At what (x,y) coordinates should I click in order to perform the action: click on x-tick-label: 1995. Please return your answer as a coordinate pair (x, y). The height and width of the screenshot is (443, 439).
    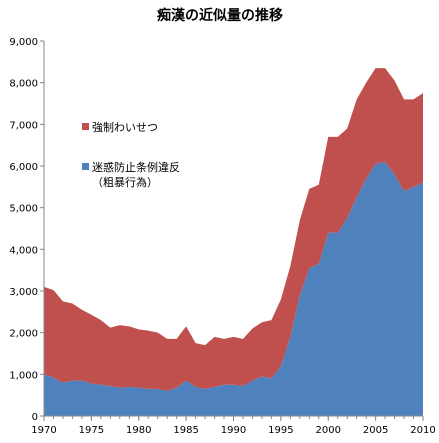
    Looking at the image, I should click on (280, 430).